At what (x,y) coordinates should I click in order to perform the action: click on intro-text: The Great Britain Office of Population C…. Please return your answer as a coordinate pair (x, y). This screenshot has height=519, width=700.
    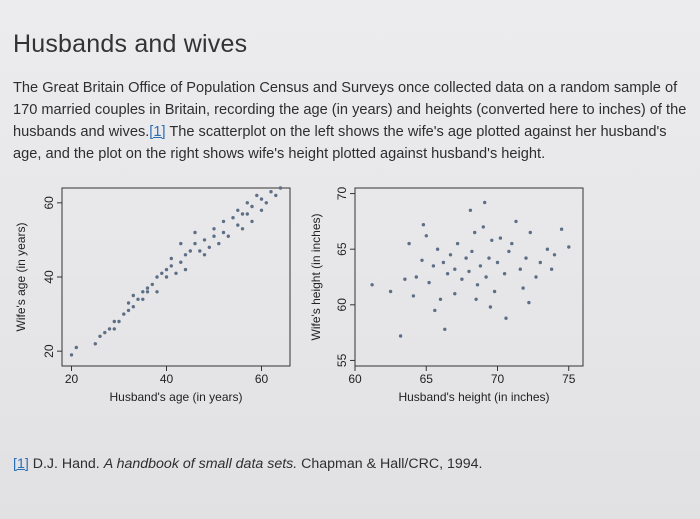
    Looking at the image, I should click on (350, 110).